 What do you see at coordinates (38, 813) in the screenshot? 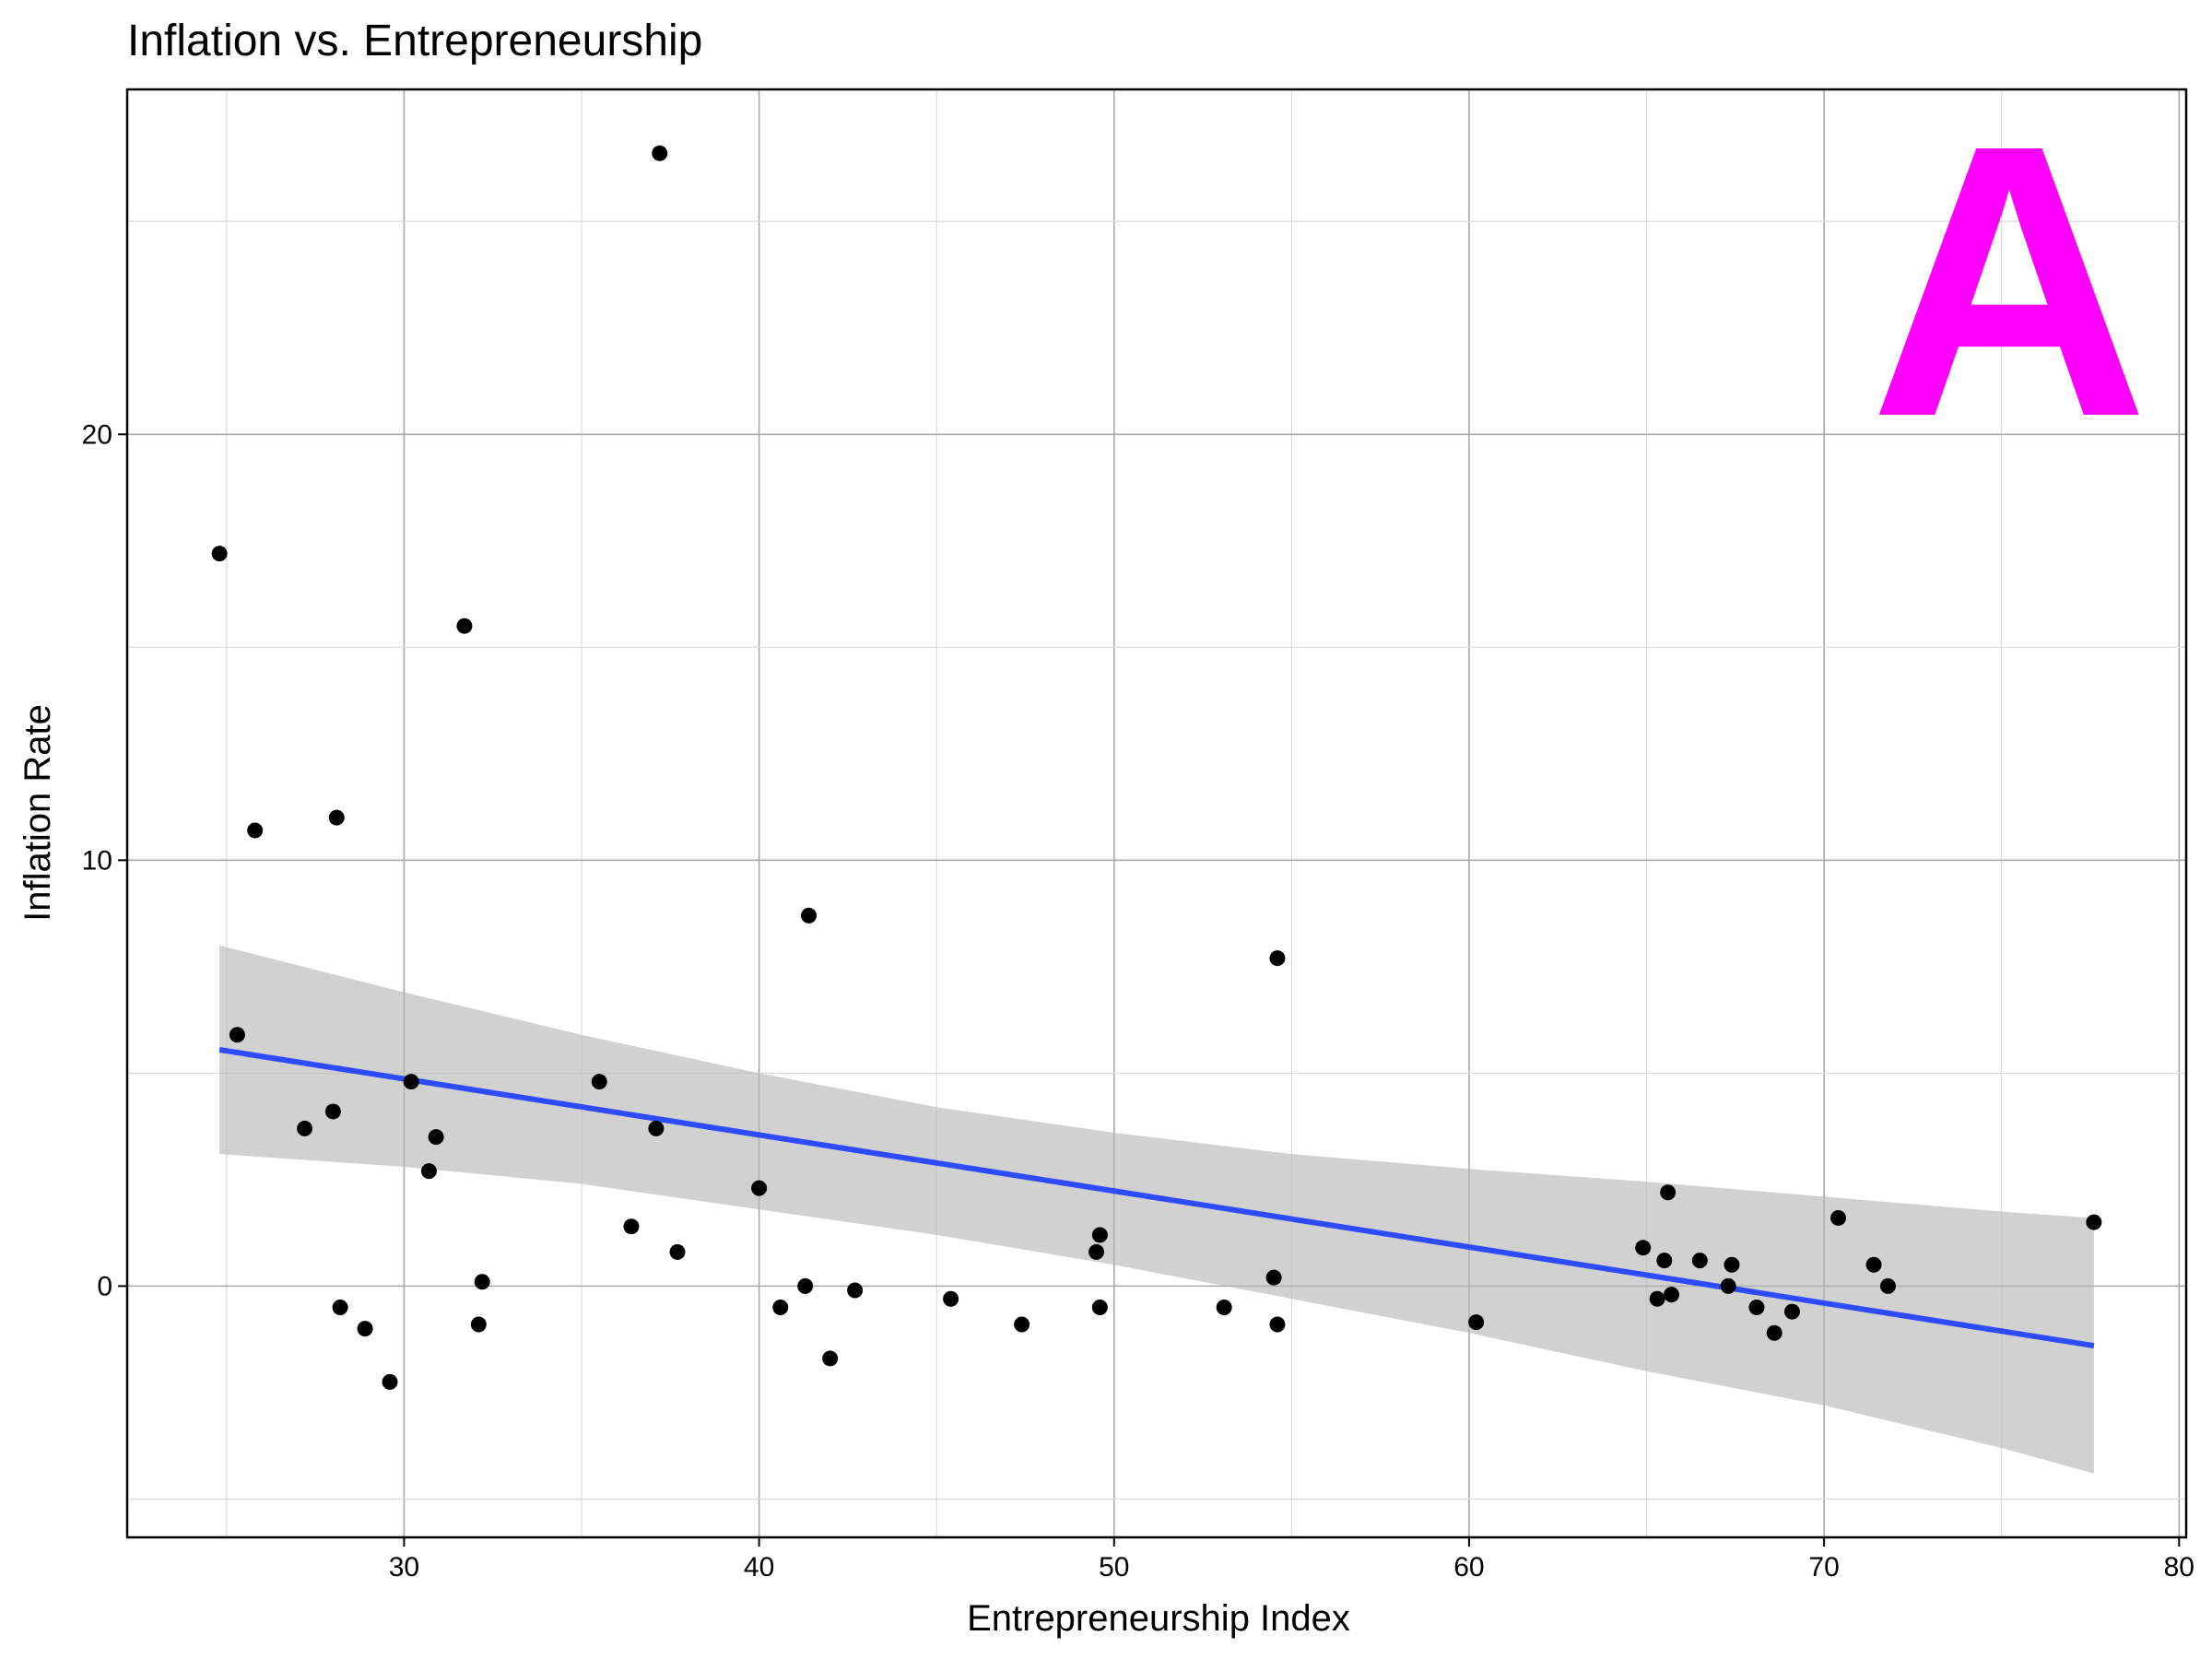
I see `y-axis-label: Inflation Rate` at bounding box center [38, 813].